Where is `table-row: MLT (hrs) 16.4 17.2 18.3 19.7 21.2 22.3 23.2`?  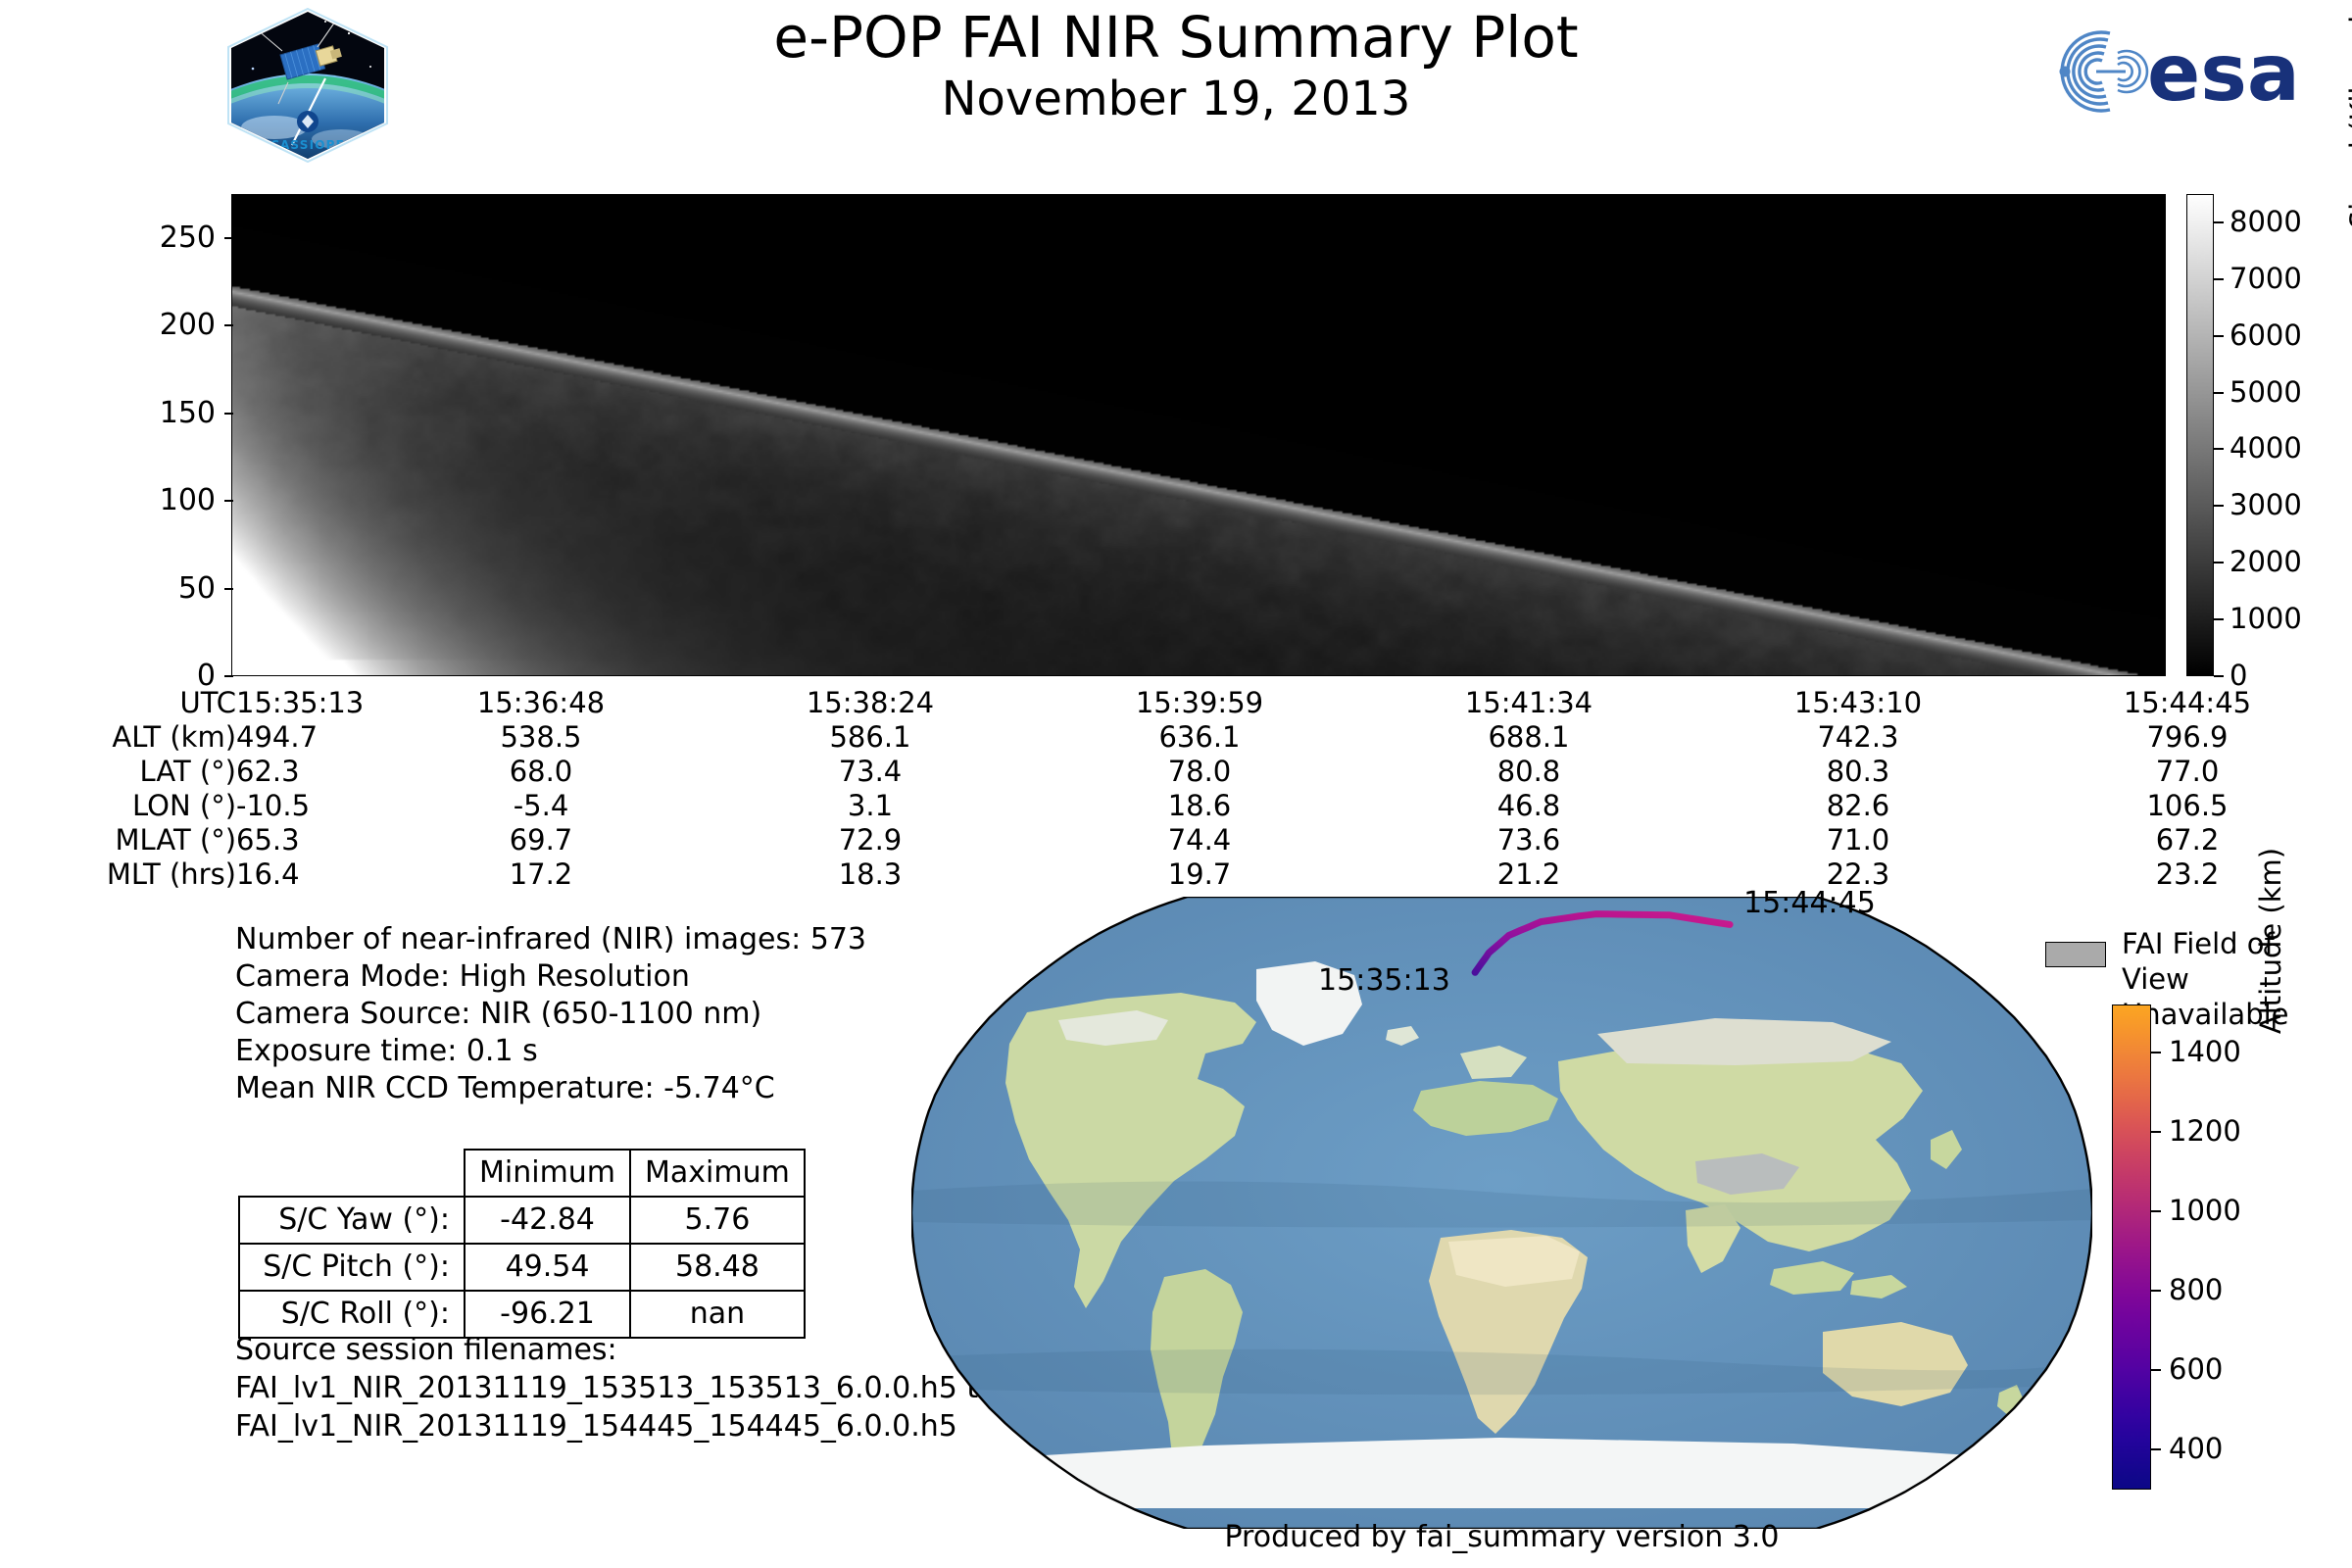 table-row: MLT (hrs) 16.4 17.2 18.3 19.7 21.2 22.3 23.2 is located at coordinates (1176, 875).